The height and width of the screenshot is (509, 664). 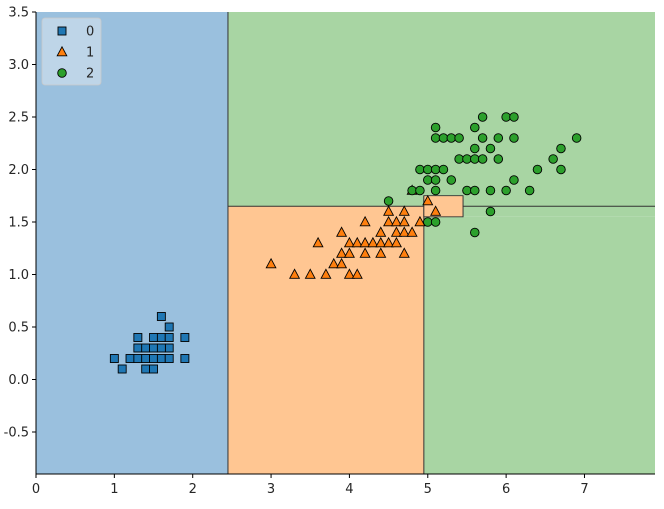 I want to click on x-tick-label: 7, so click(x=584, y=489).